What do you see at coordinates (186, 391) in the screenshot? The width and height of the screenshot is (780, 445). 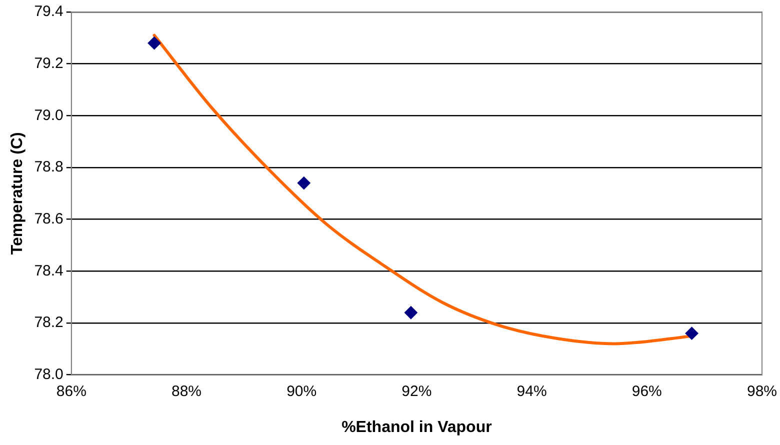 I see `x-tick-label: 88%` at bounding box center [186, 391].